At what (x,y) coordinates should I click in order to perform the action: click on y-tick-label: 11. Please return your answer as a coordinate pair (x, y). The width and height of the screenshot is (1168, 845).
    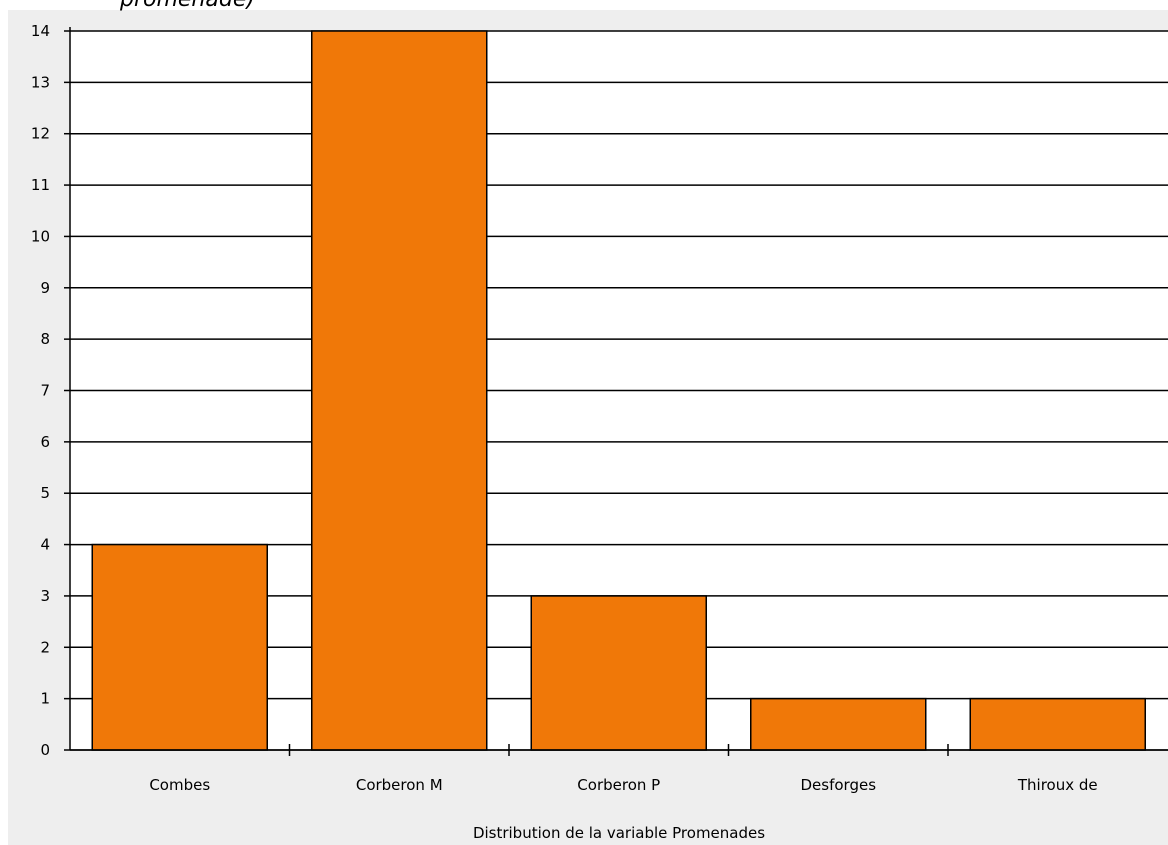
    Looking at the image, I should click on (40, 185).